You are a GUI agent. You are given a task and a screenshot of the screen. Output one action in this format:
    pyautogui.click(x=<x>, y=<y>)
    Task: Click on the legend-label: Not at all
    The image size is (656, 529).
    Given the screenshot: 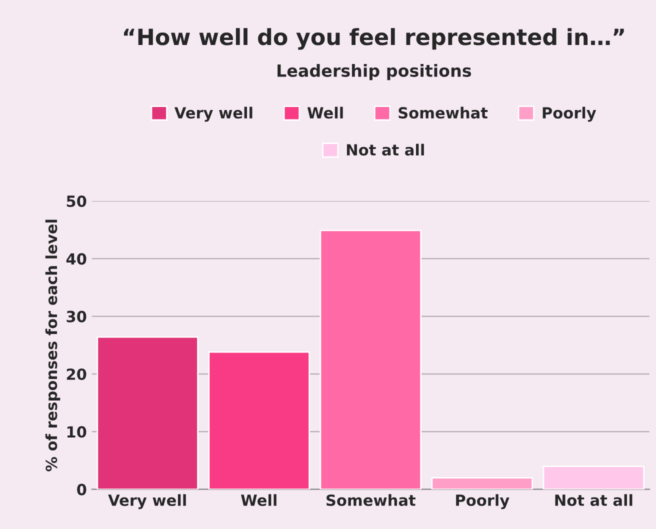 What is the action you would take?
    pyautogui.click(x=385, y=150)
    